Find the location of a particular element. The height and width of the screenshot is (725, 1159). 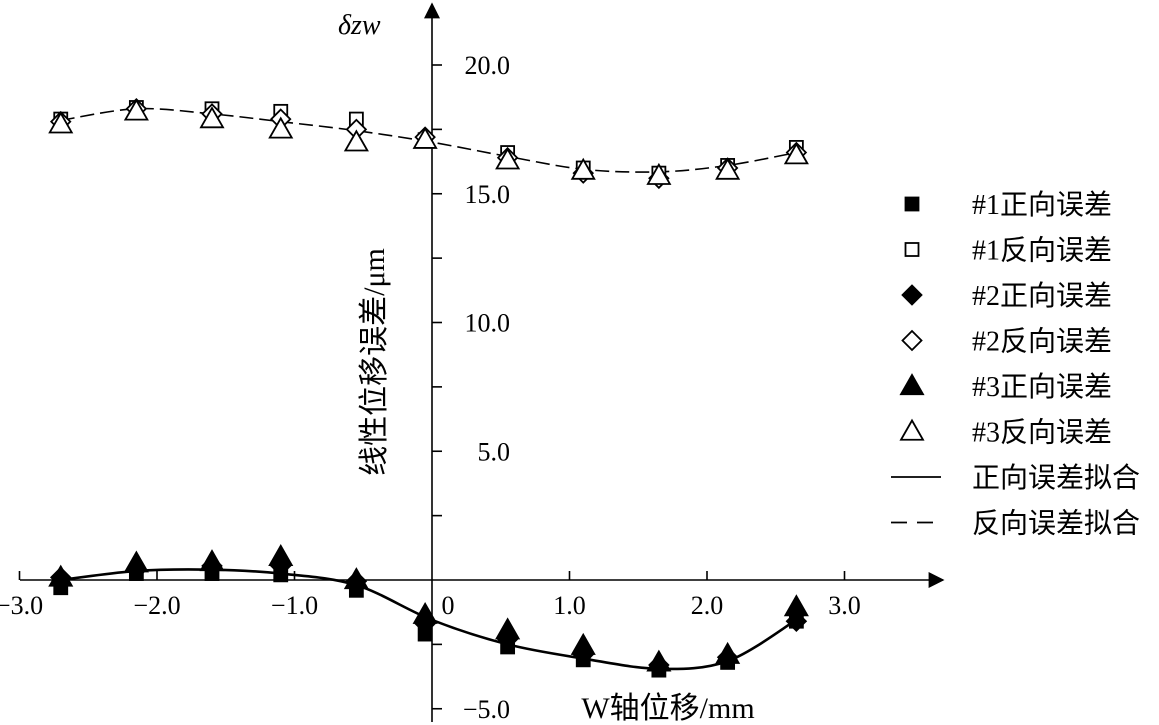

y-tick-label: 5.0 is located at coordinates (494, 451).